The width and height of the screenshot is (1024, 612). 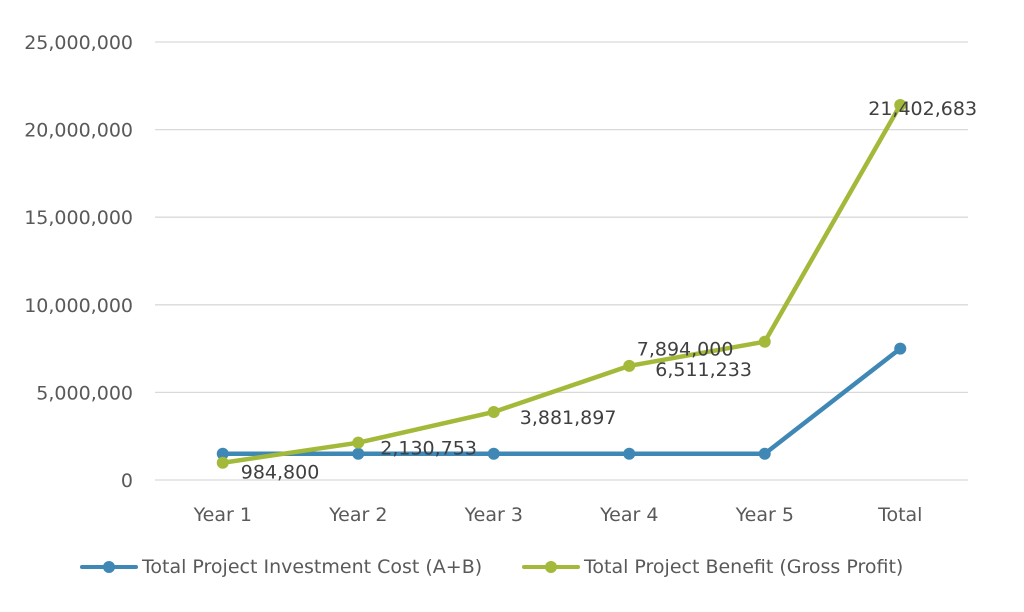 I want to click on legend-item-investment: Total Project Investment Cost (A+B), so click(x=281, y=567).